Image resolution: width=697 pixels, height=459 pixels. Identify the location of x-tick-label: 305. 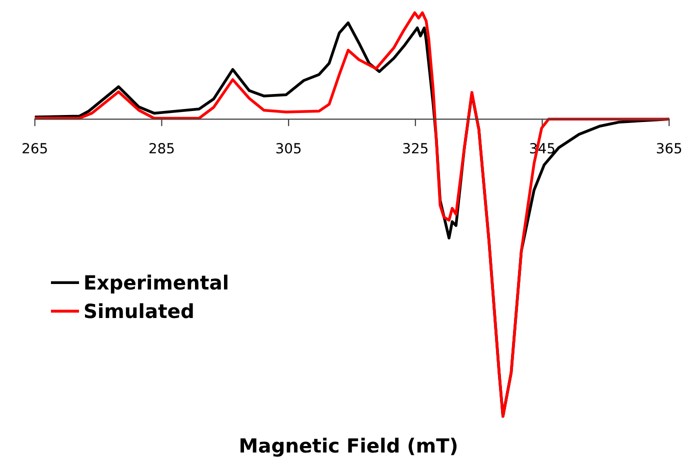
(288, 148).